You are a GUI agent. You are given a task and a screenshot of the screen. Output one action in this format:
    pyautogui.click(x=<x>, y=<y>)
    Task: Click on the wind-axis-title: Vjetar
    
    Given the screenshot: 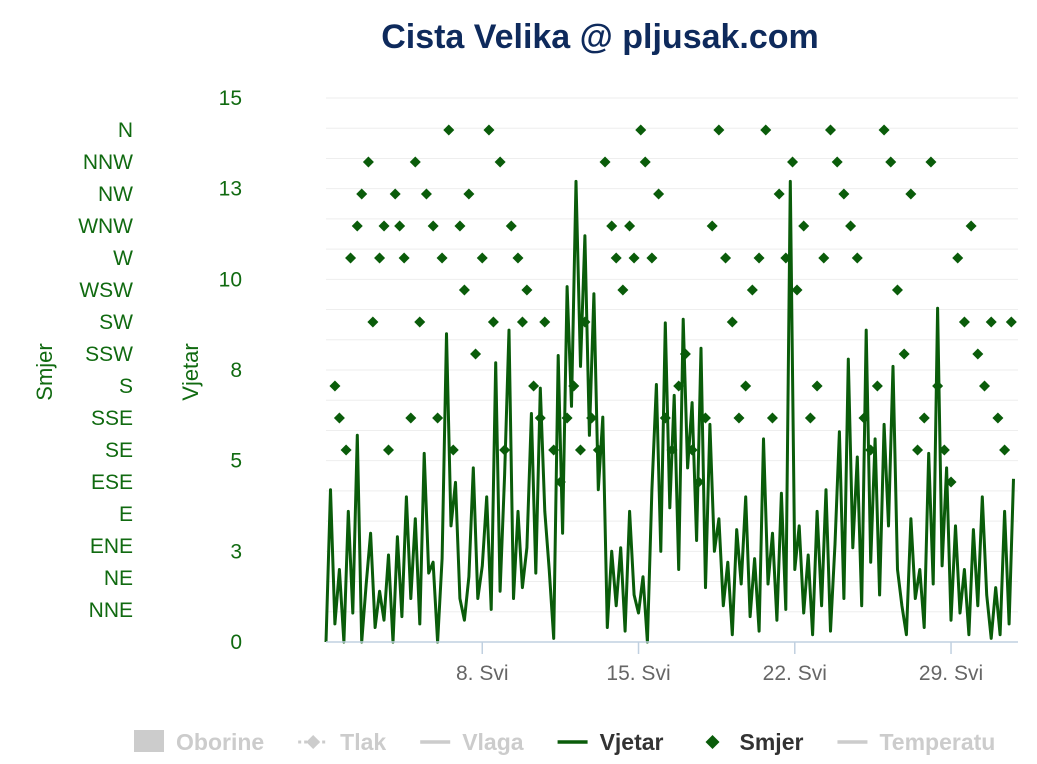 What is the action you would take?
    pyautogui.click(x=190, y=371)
    